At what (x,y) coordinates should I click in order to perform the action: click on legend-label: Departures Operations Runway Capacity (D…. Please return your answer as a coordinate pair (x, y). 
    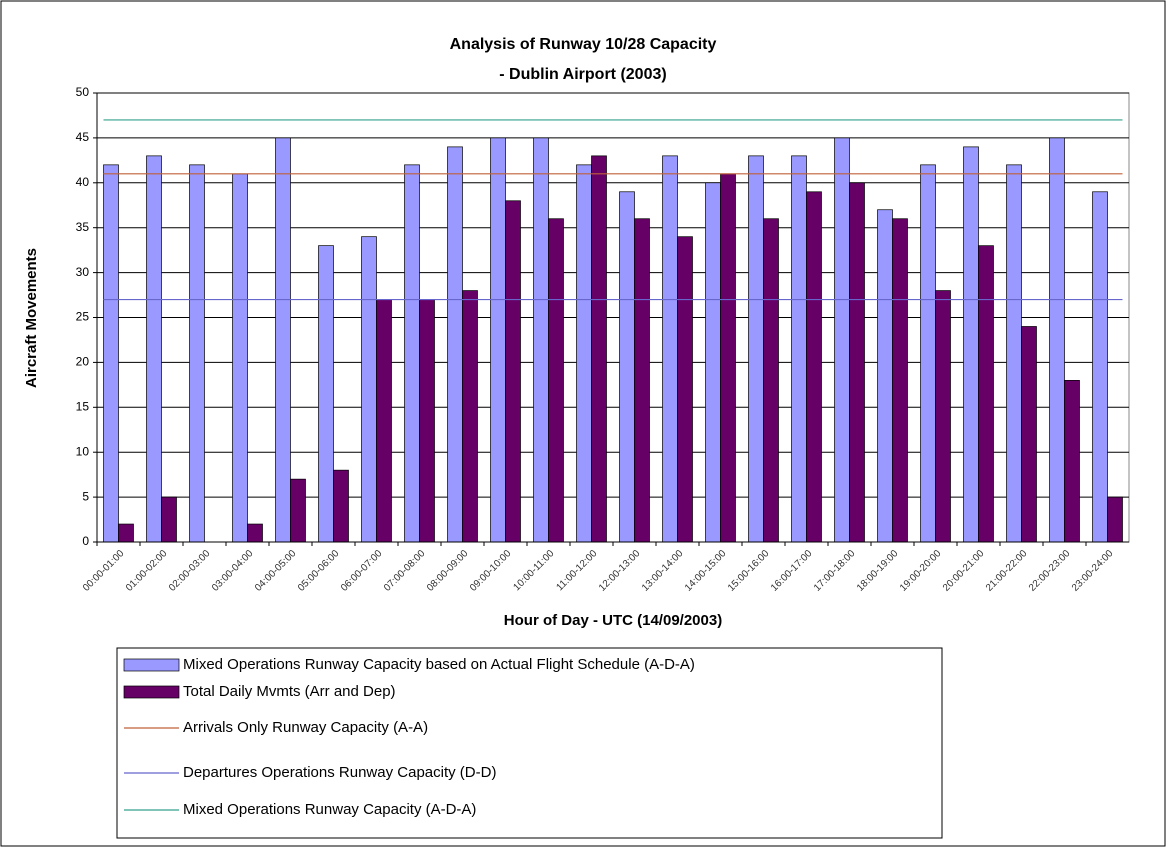
    Looking at the image, I should click on (339, 772).